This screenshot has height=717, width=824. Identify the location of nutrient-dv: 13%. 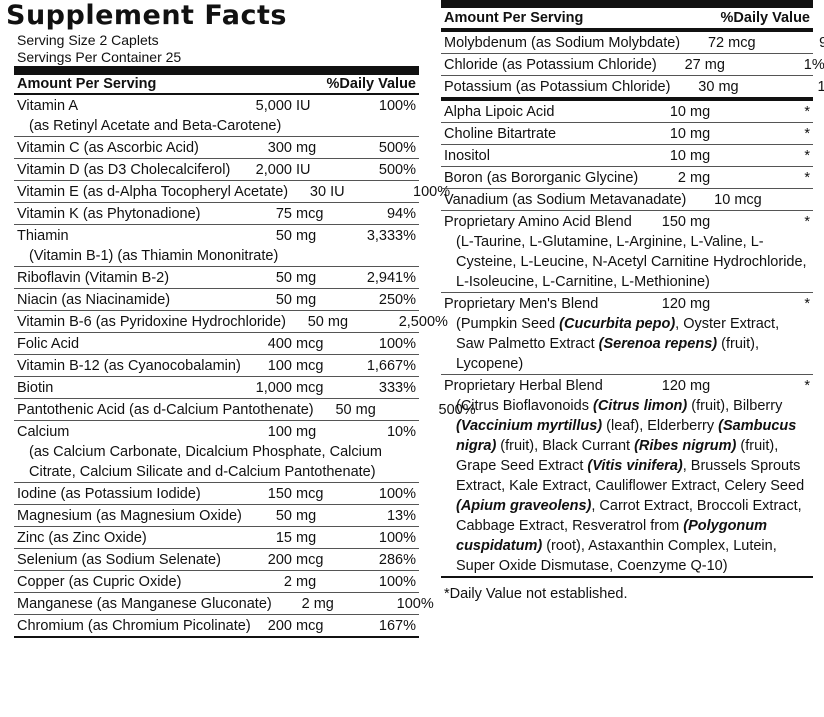
(401, 516).